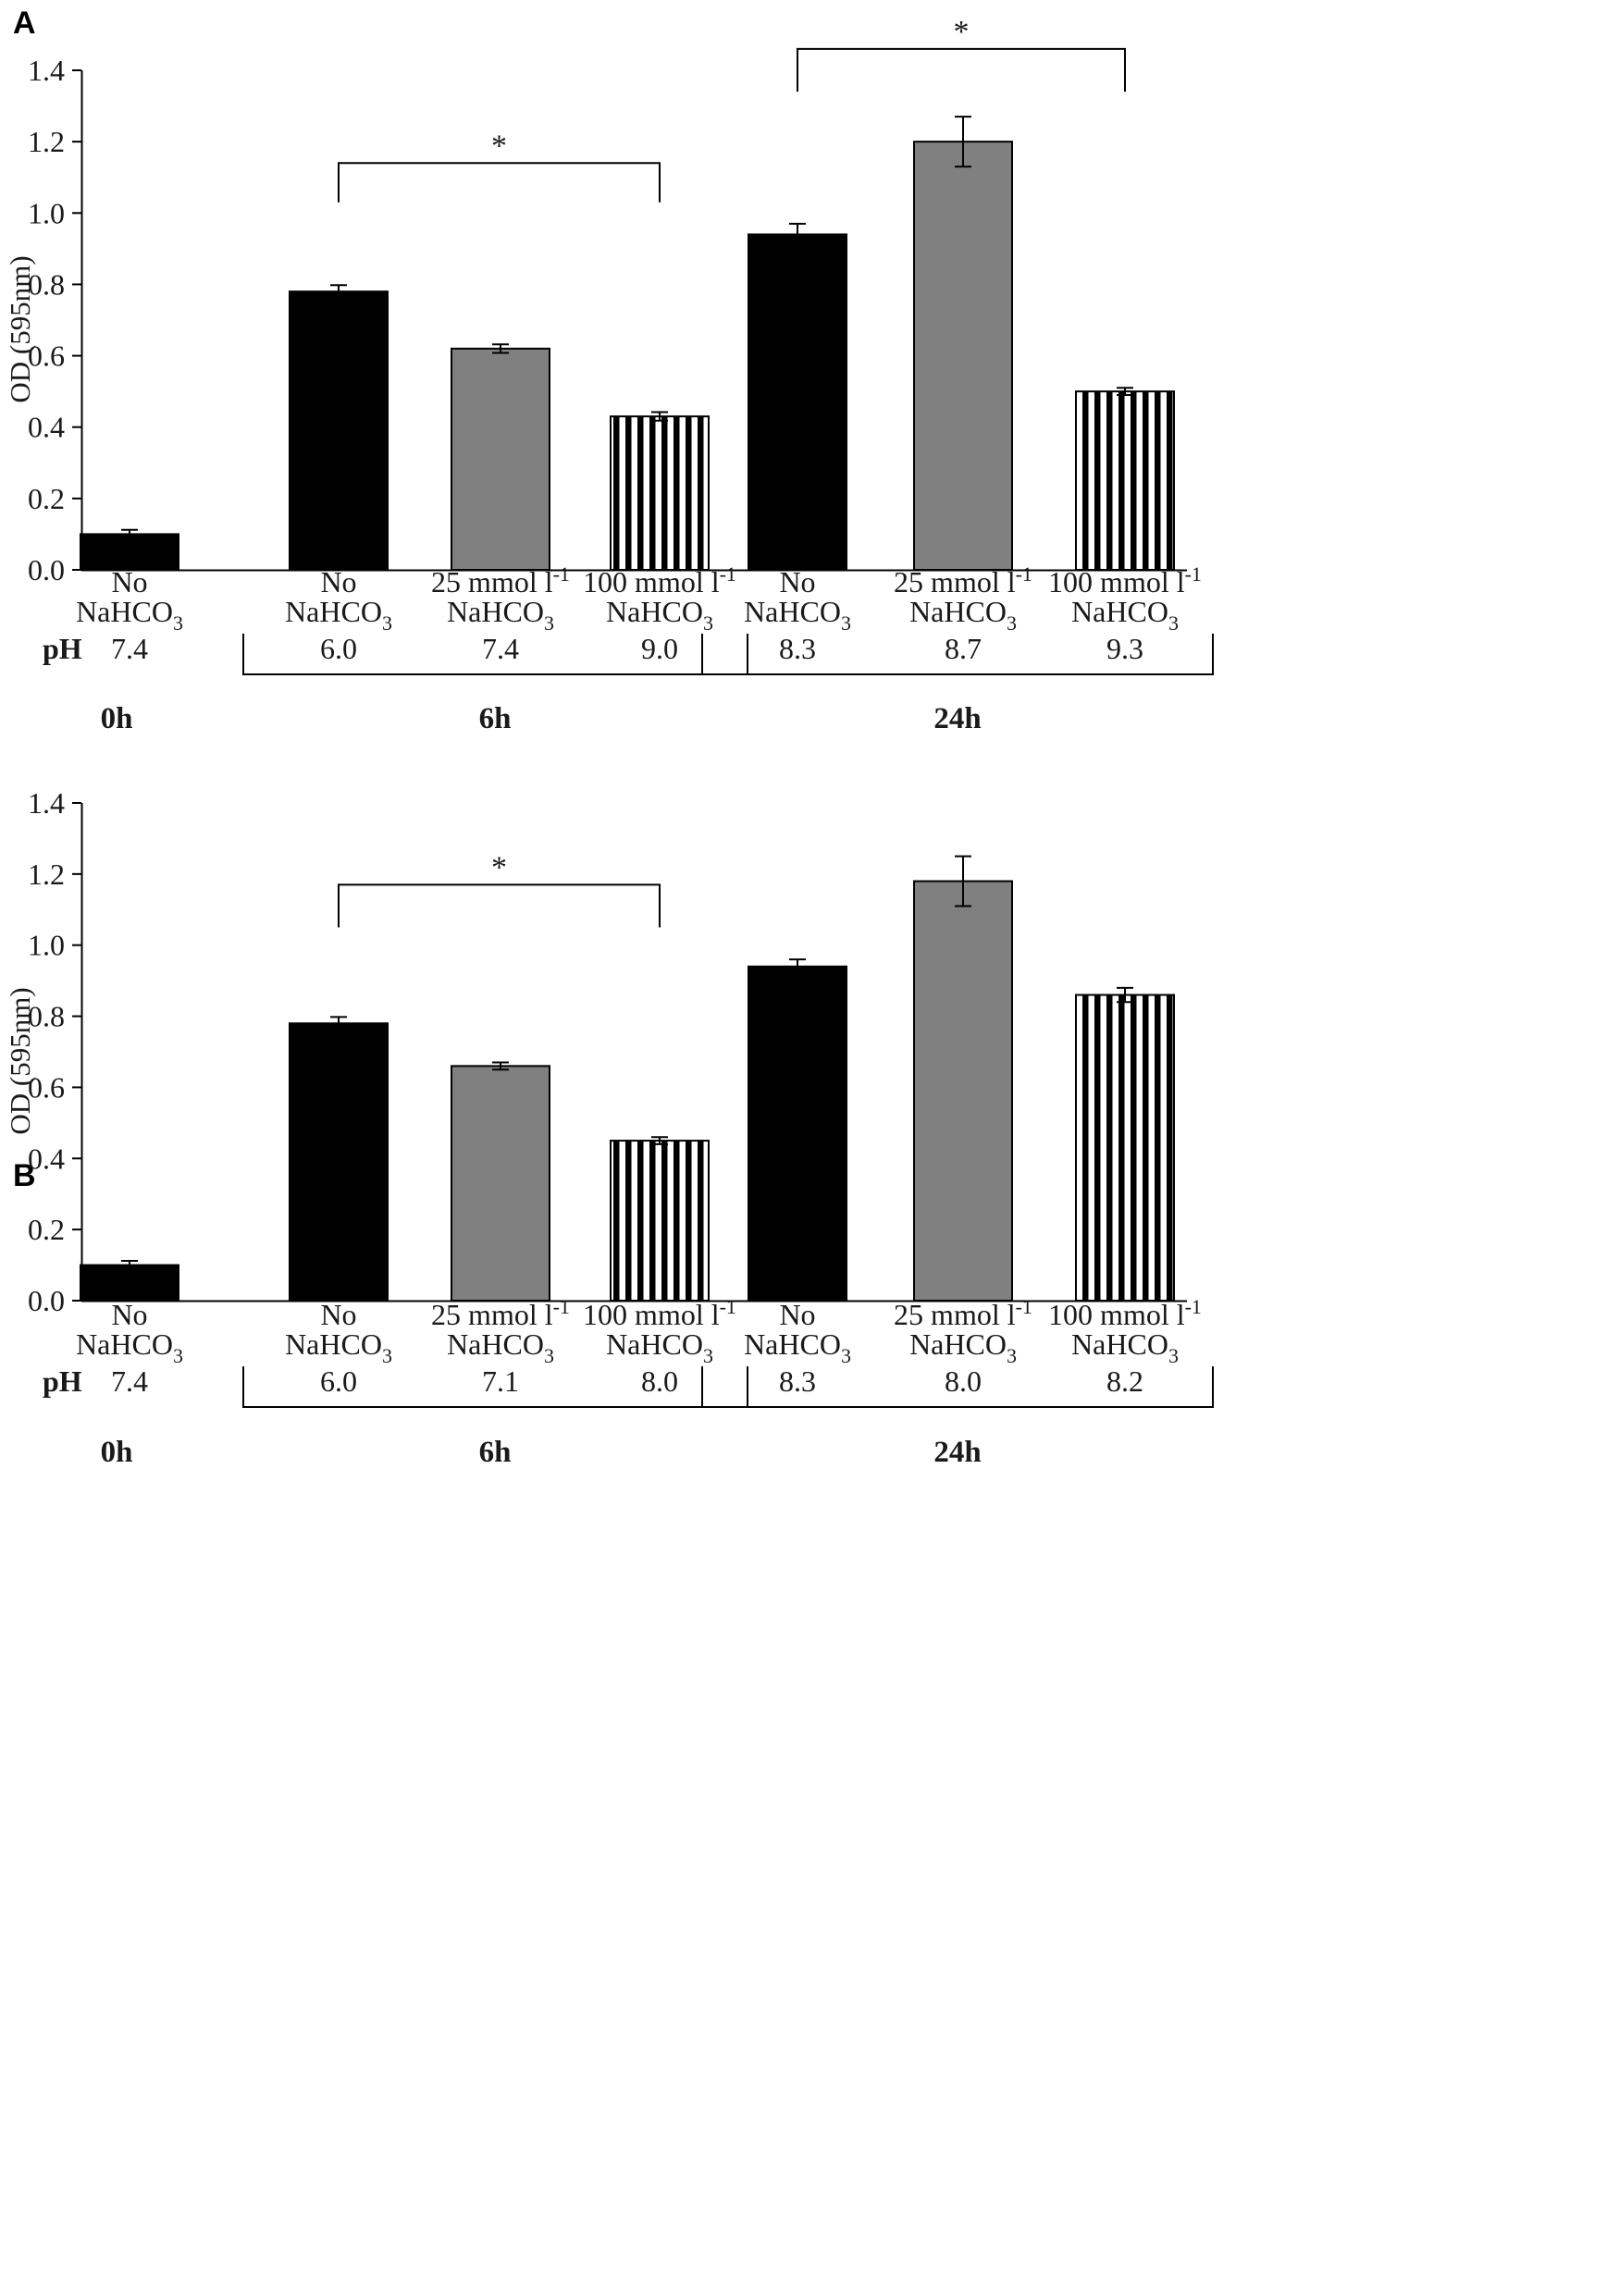 Image resolution: width=1619 pixels, height=2296 pixels. I want to click on bar-100mM-24h, so click(1125, 481).